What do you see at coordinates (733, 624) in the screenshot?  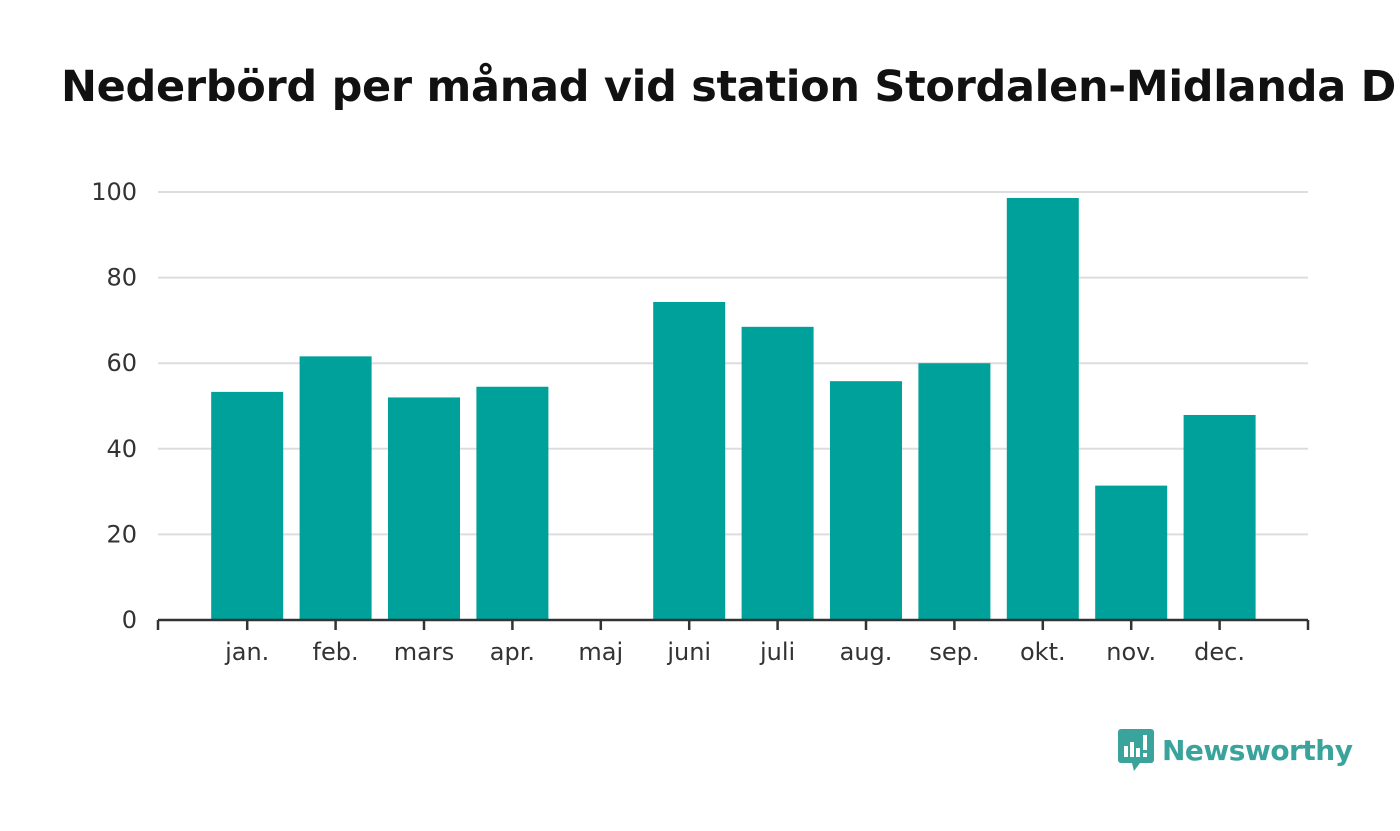 I see `x-axis` at bounding box center [733, 624].